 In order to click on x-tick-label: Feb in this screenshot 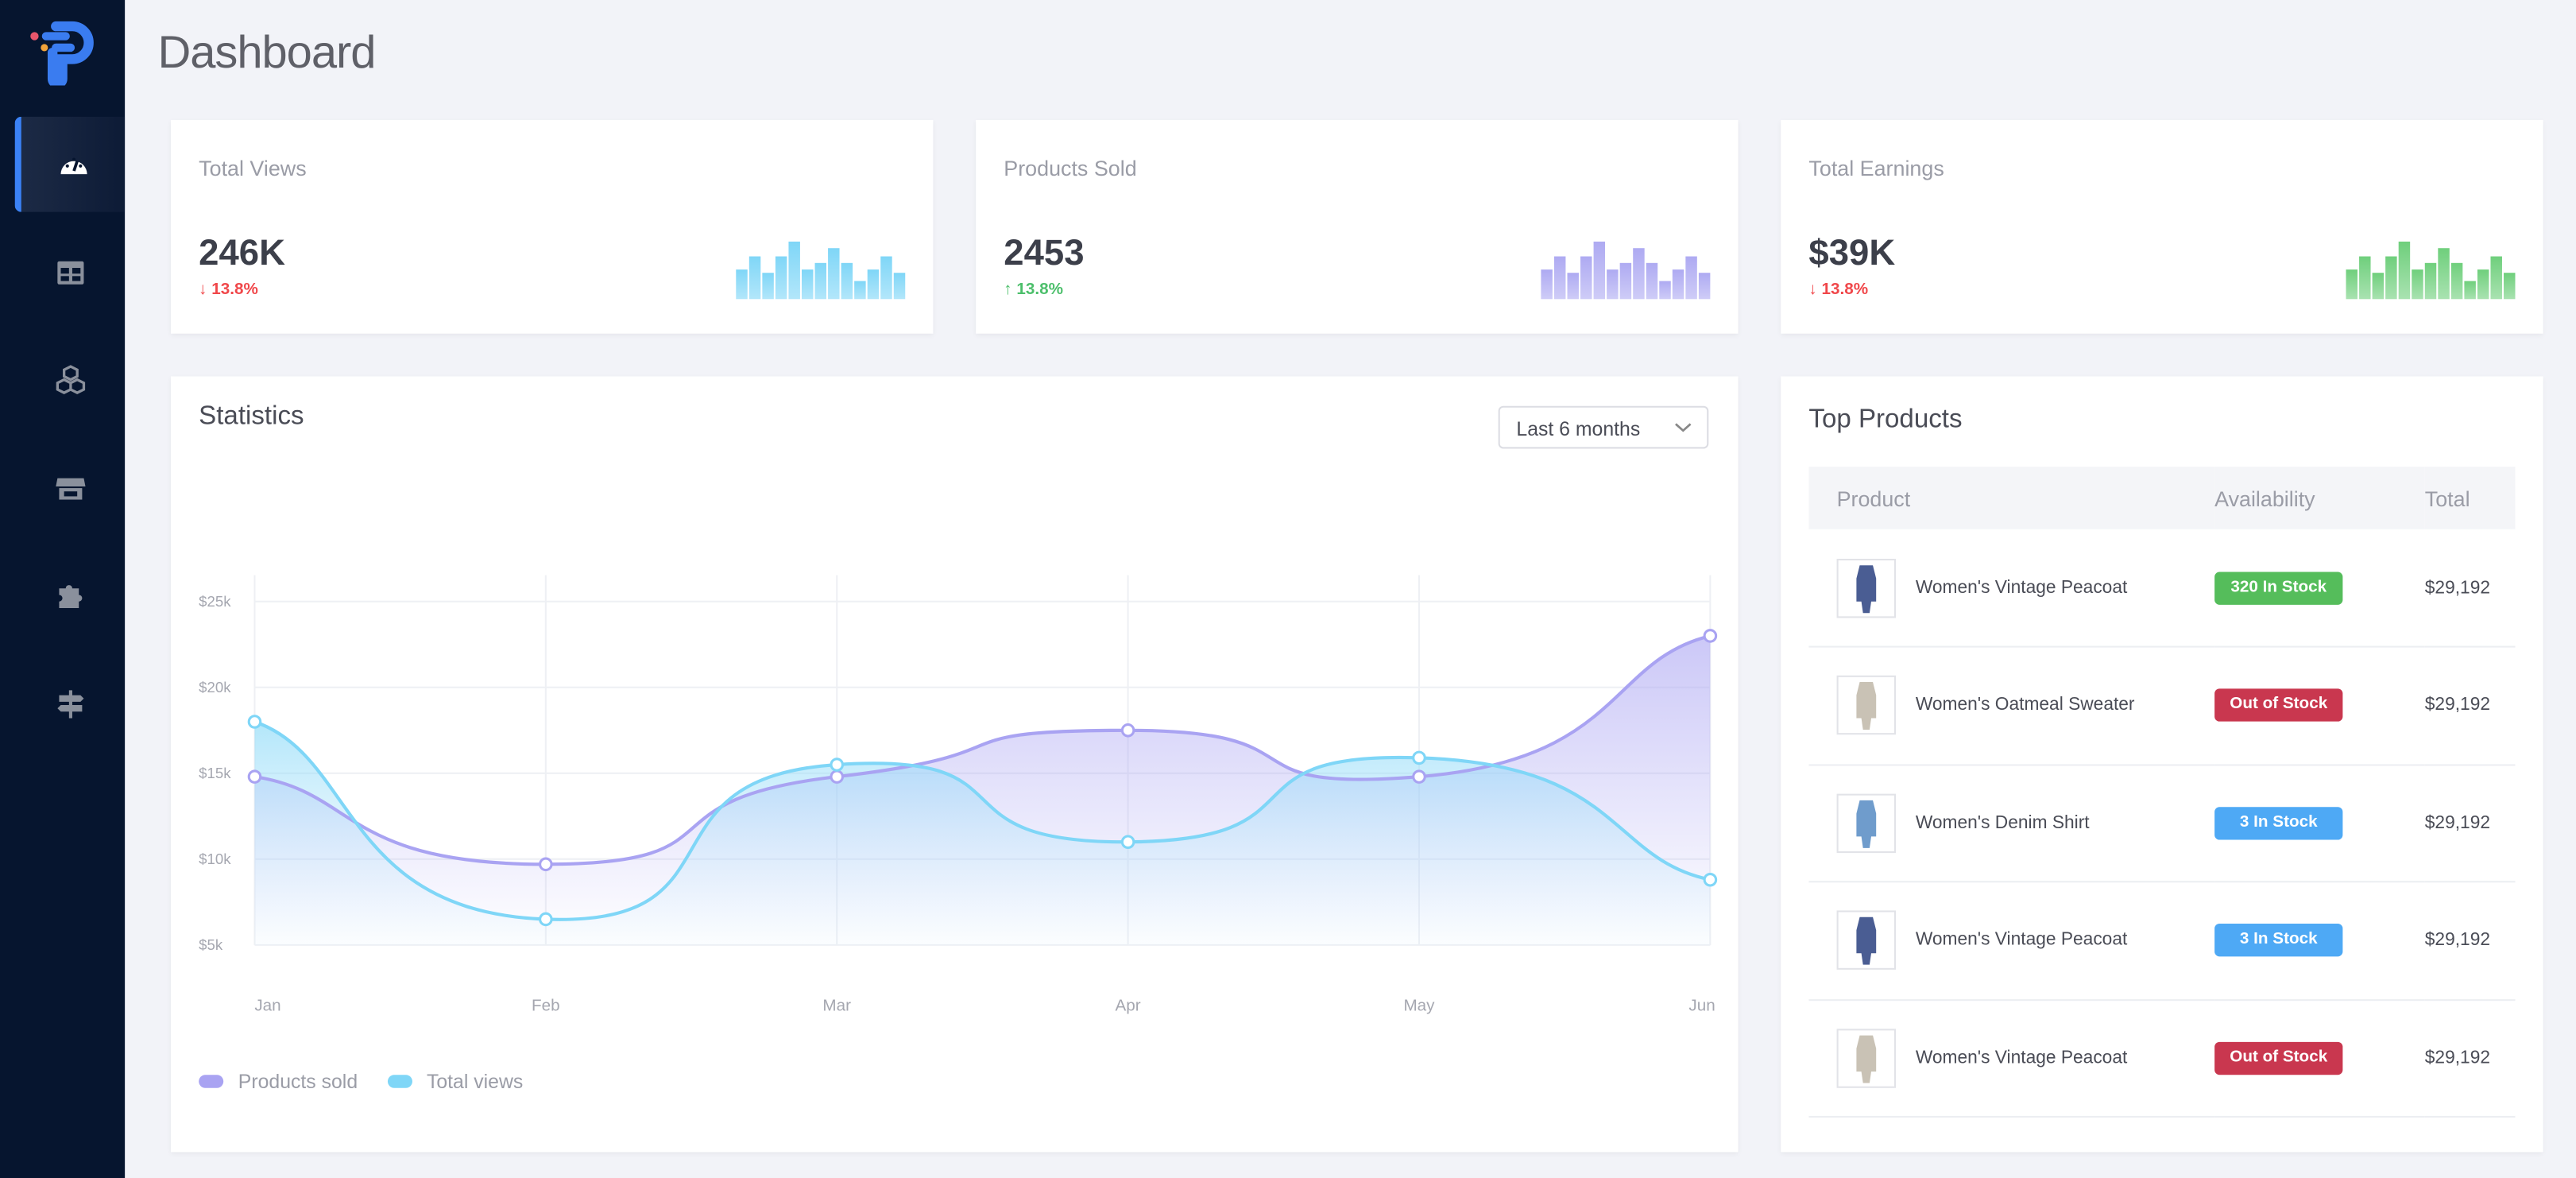, I will do `click(546, 1006)`.